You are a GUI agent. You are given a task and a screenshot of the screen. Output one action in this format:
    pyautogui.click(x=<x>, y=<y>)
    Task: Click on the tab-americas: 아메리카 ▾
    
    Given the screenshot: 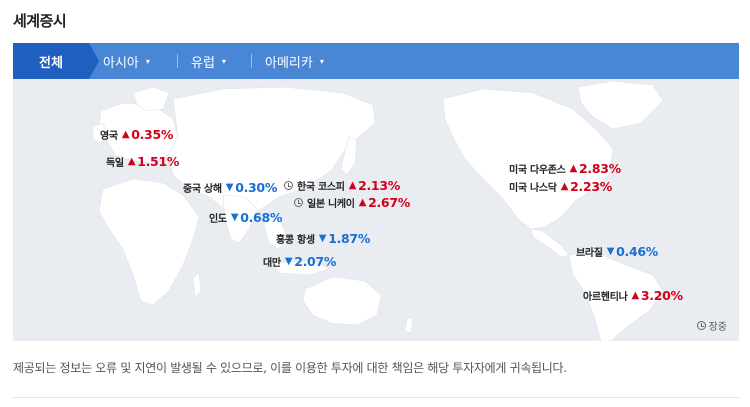 What is the action you would take?
    pyautogui.click(x=294, y=61)
    